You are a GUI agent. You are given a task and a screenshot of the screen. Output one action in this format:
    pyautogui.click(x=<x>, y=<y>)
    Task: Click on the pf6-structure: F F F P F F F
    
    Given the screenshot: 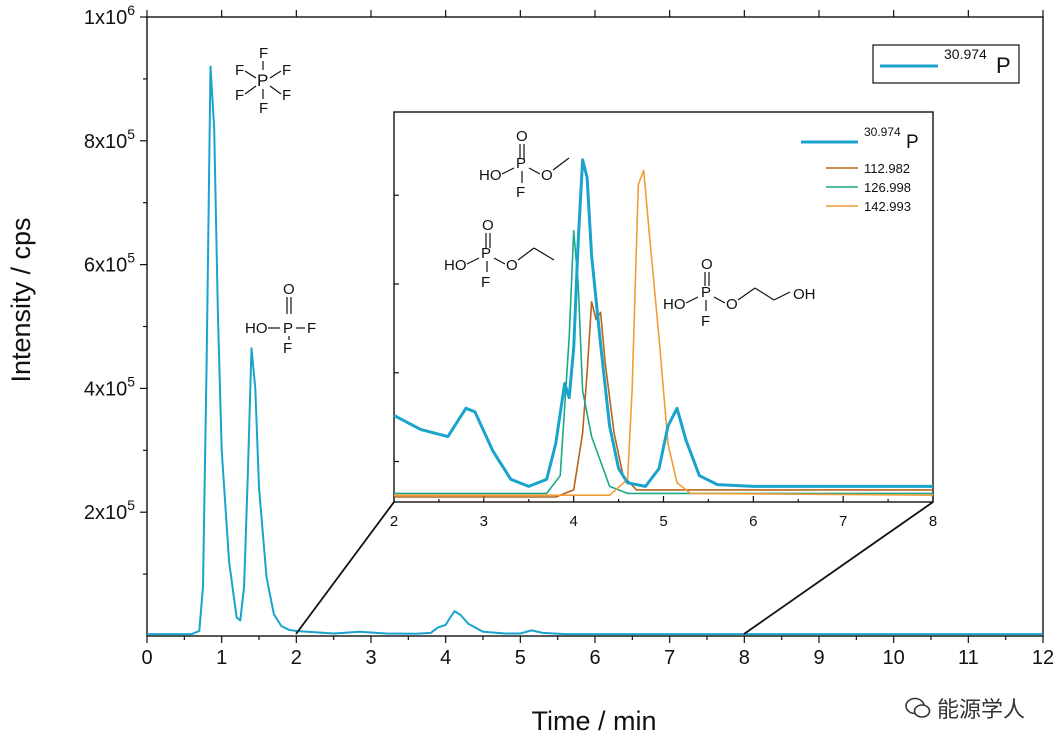 What is the action you would take?
    pyautogui.click(x=263, y=81)
    